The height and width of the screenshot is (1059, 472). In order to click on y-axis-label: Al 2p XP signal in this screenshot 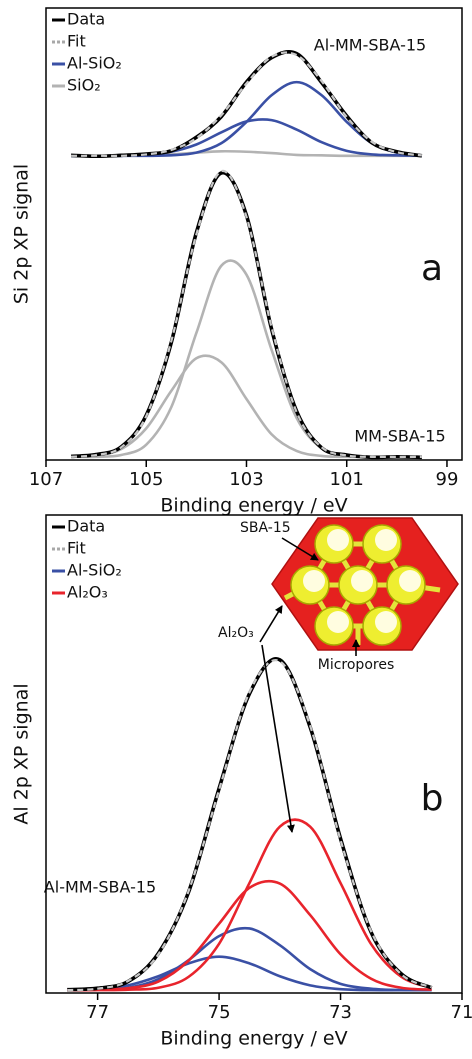, I will do `click(22, 753)`.